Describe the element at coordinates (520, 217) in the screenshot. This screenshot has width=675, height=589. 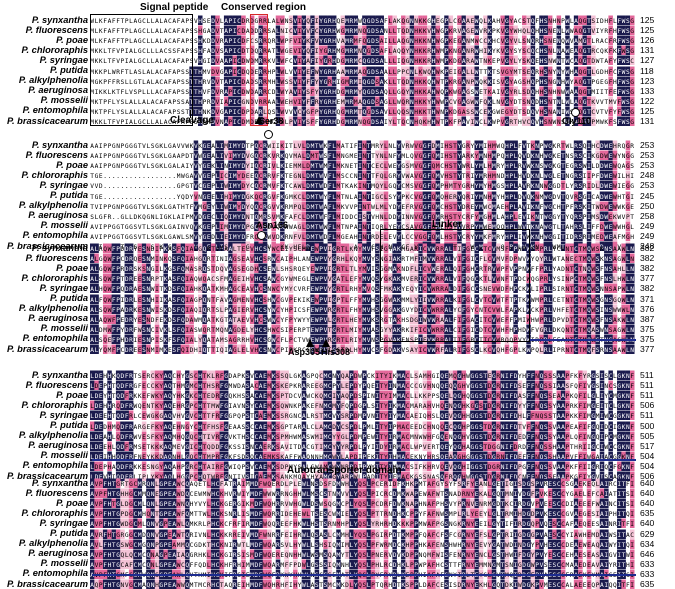
I see `residue-letter: E` at that location.